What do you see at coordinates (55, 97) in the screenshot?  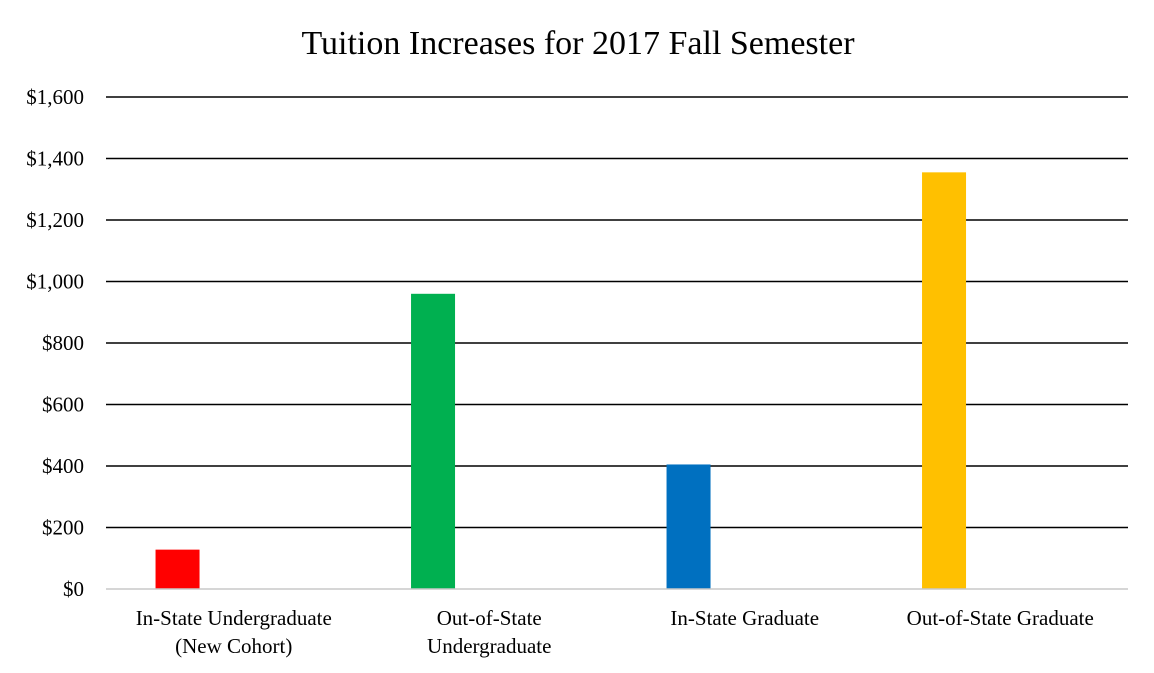 I see `y-tick-label: $1,600` at bounding box center [55, 97].